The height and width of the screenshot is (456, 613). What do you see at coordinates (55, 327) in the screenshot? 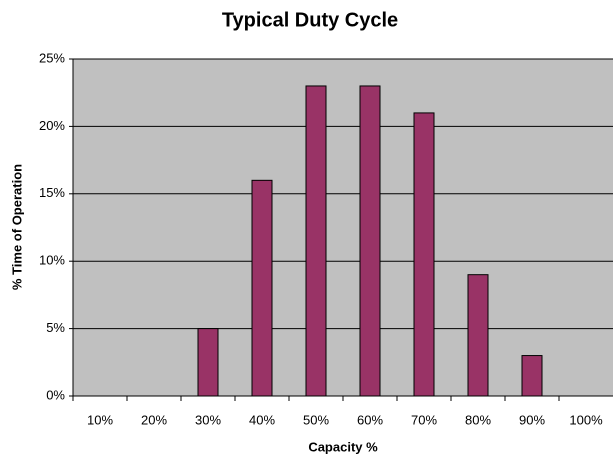
I see `y-tick-label: 5%` at bounding box center [55, 327].